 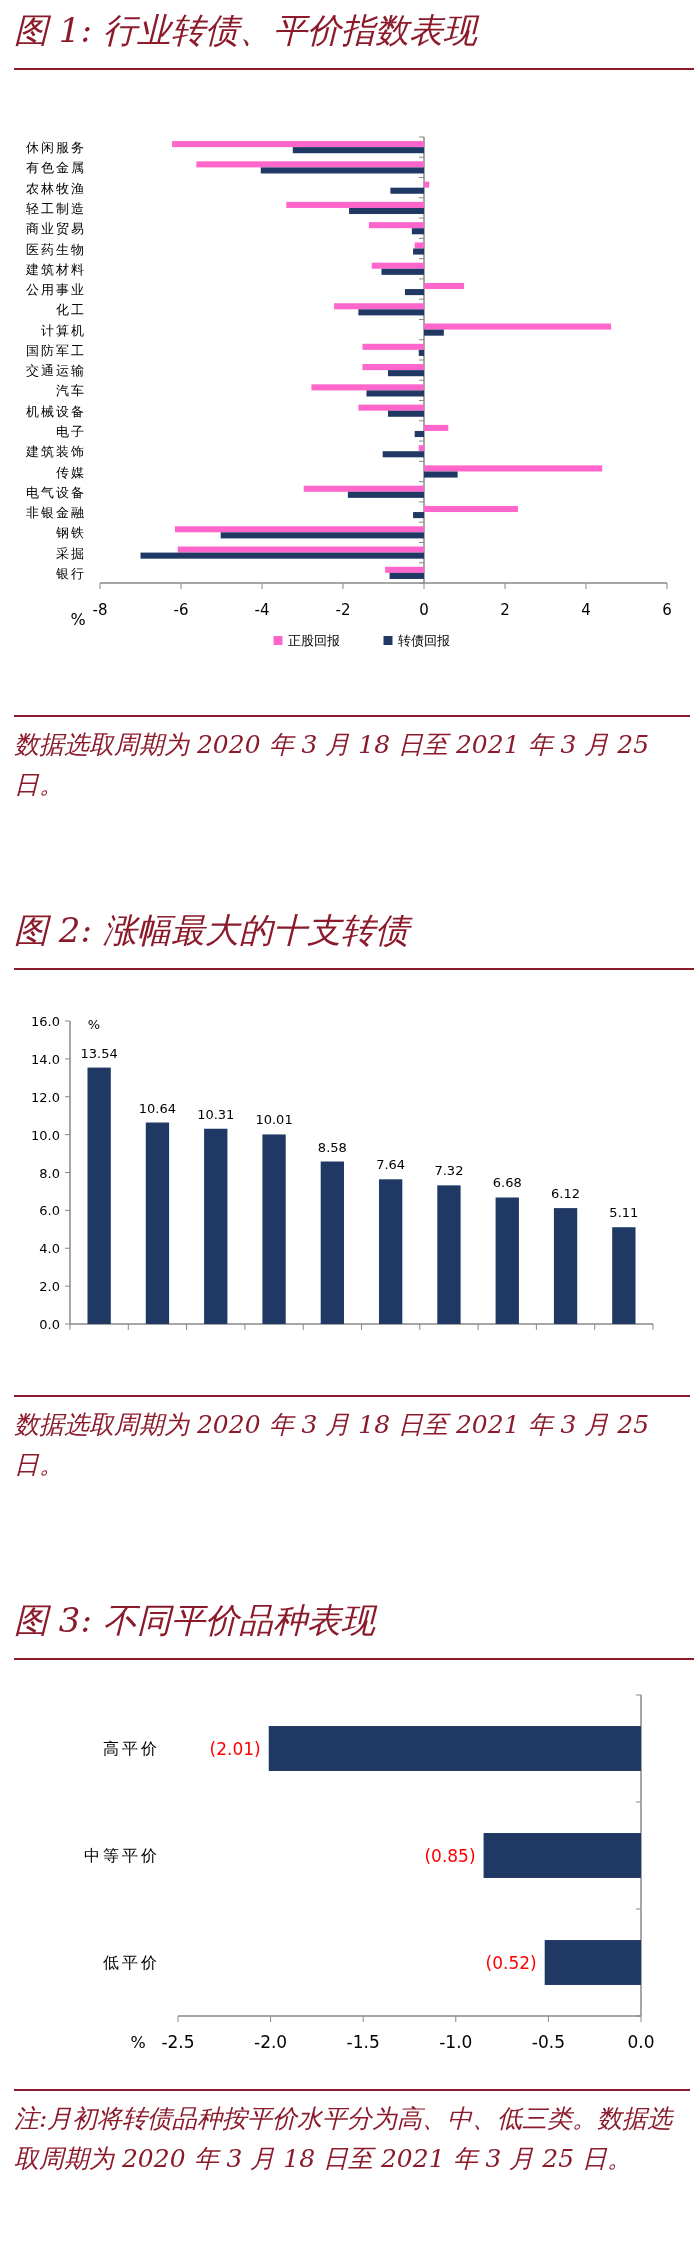 What do you see at coordinates (56, 411) in the screenshot?
I see `y-tick-label: 机械设备` at bounding box center [56, 411].